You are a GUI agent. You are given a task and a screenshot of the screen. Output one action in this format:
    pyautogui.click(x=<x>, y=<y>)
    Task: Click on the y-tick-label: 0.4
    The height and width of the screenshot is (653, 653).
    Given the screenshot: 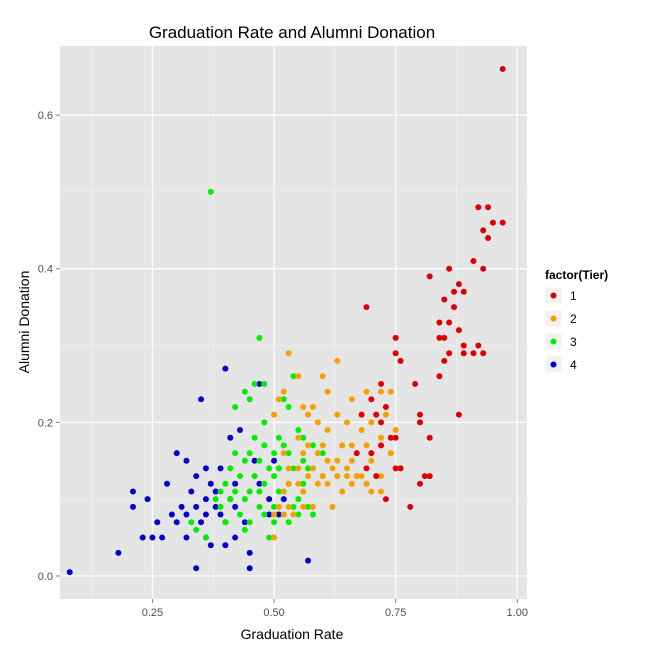 What is the action you would take?
    pyautogui.click(x=45, y=270)
    